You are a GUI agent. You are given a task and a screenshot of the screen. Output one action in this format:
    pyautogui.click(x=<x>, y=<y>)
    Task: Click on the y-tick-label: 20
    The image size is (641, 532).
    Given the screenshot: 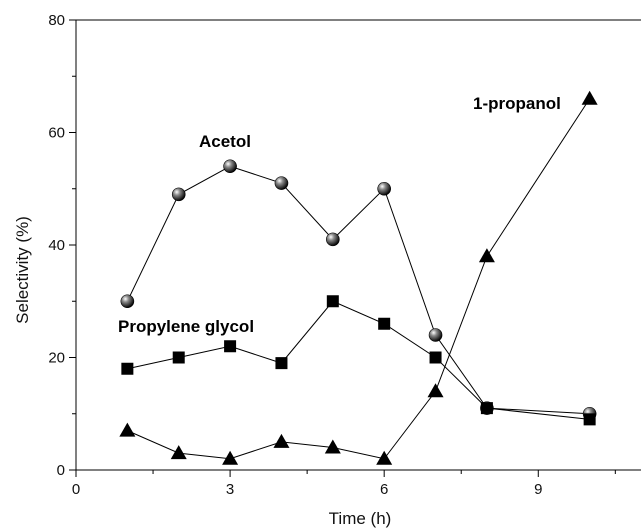 What is the action you would take?
    pyautogui.click(x=56, y=358)
    